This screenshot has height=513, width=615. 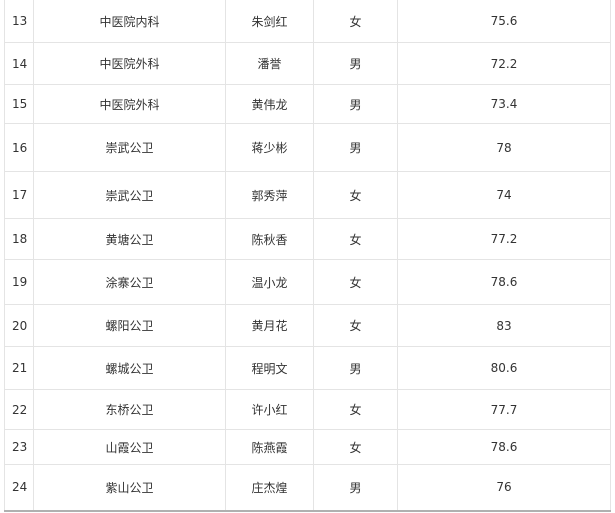 I want to click on score-cell: 80.6, so click(x=504, y=368).